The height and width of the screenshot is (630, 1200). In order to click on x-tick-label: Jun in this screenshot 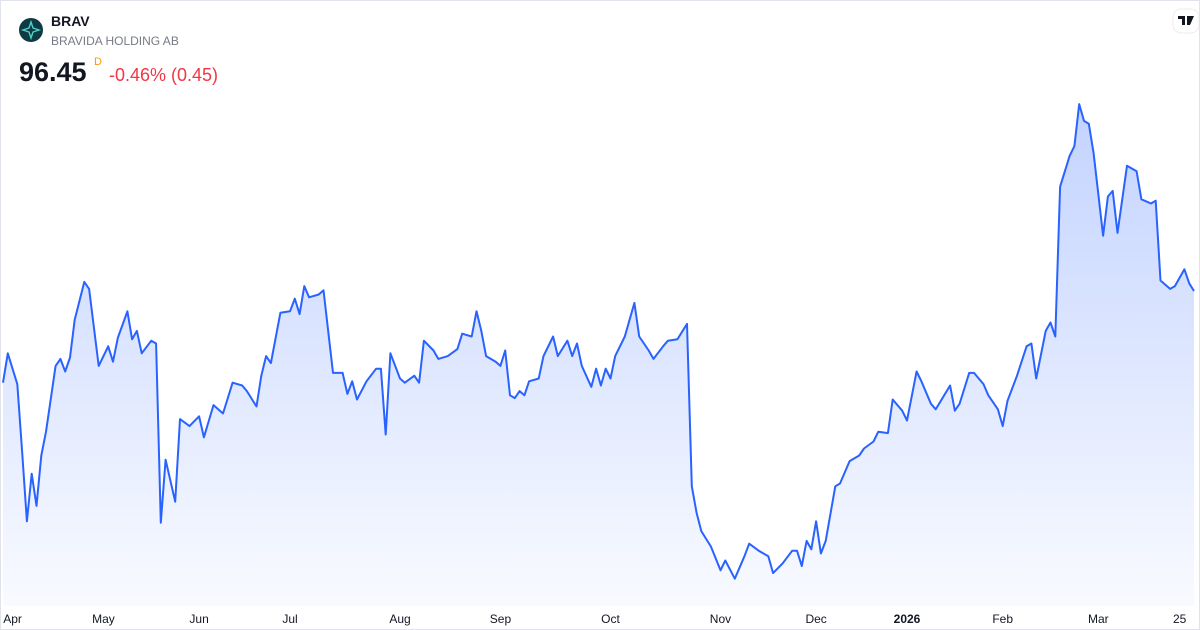, I will do `click(198, 619)`.